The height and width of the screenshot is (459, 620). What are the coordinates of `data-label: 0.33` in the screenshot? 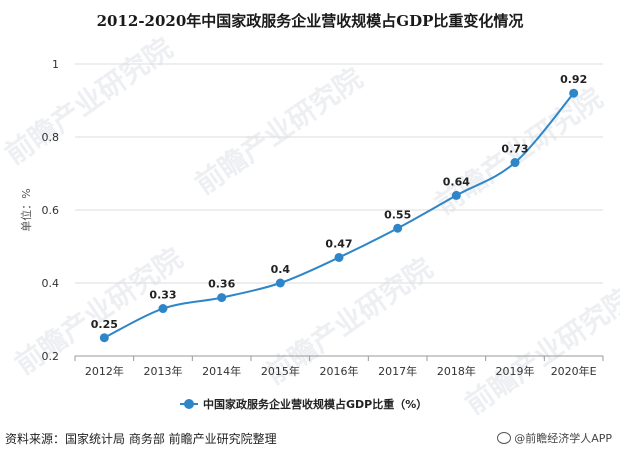 It's located at (162, 295).